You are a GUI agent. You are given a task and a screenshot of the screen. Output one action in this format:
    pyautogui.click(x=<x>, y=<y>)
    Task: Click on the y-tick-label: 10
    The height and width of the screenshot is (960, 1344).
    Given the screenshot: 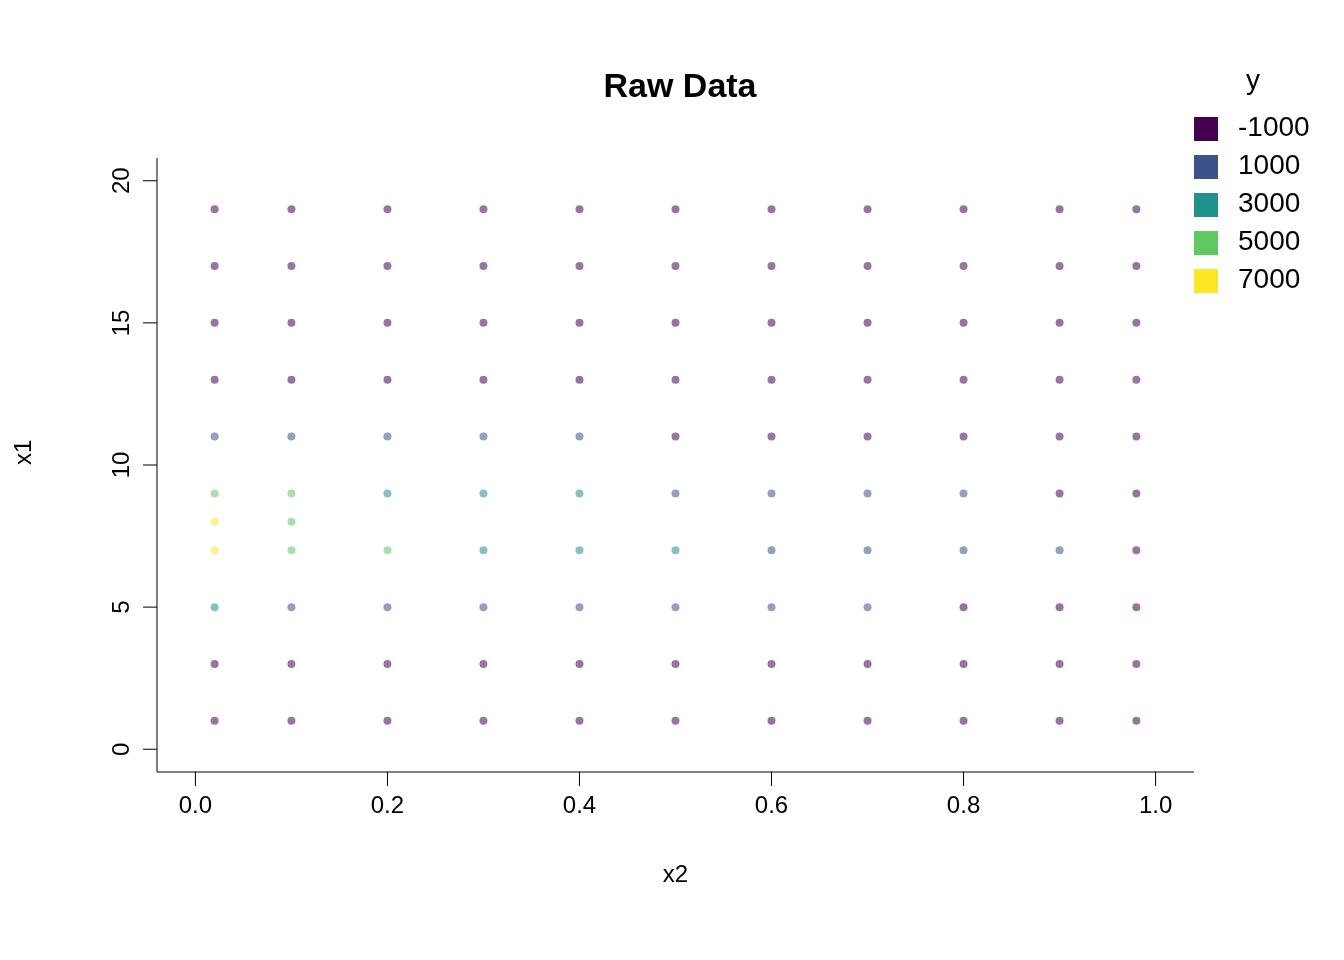 What is the action you would take?
    pyautogui.click(x=120, y=465)
    